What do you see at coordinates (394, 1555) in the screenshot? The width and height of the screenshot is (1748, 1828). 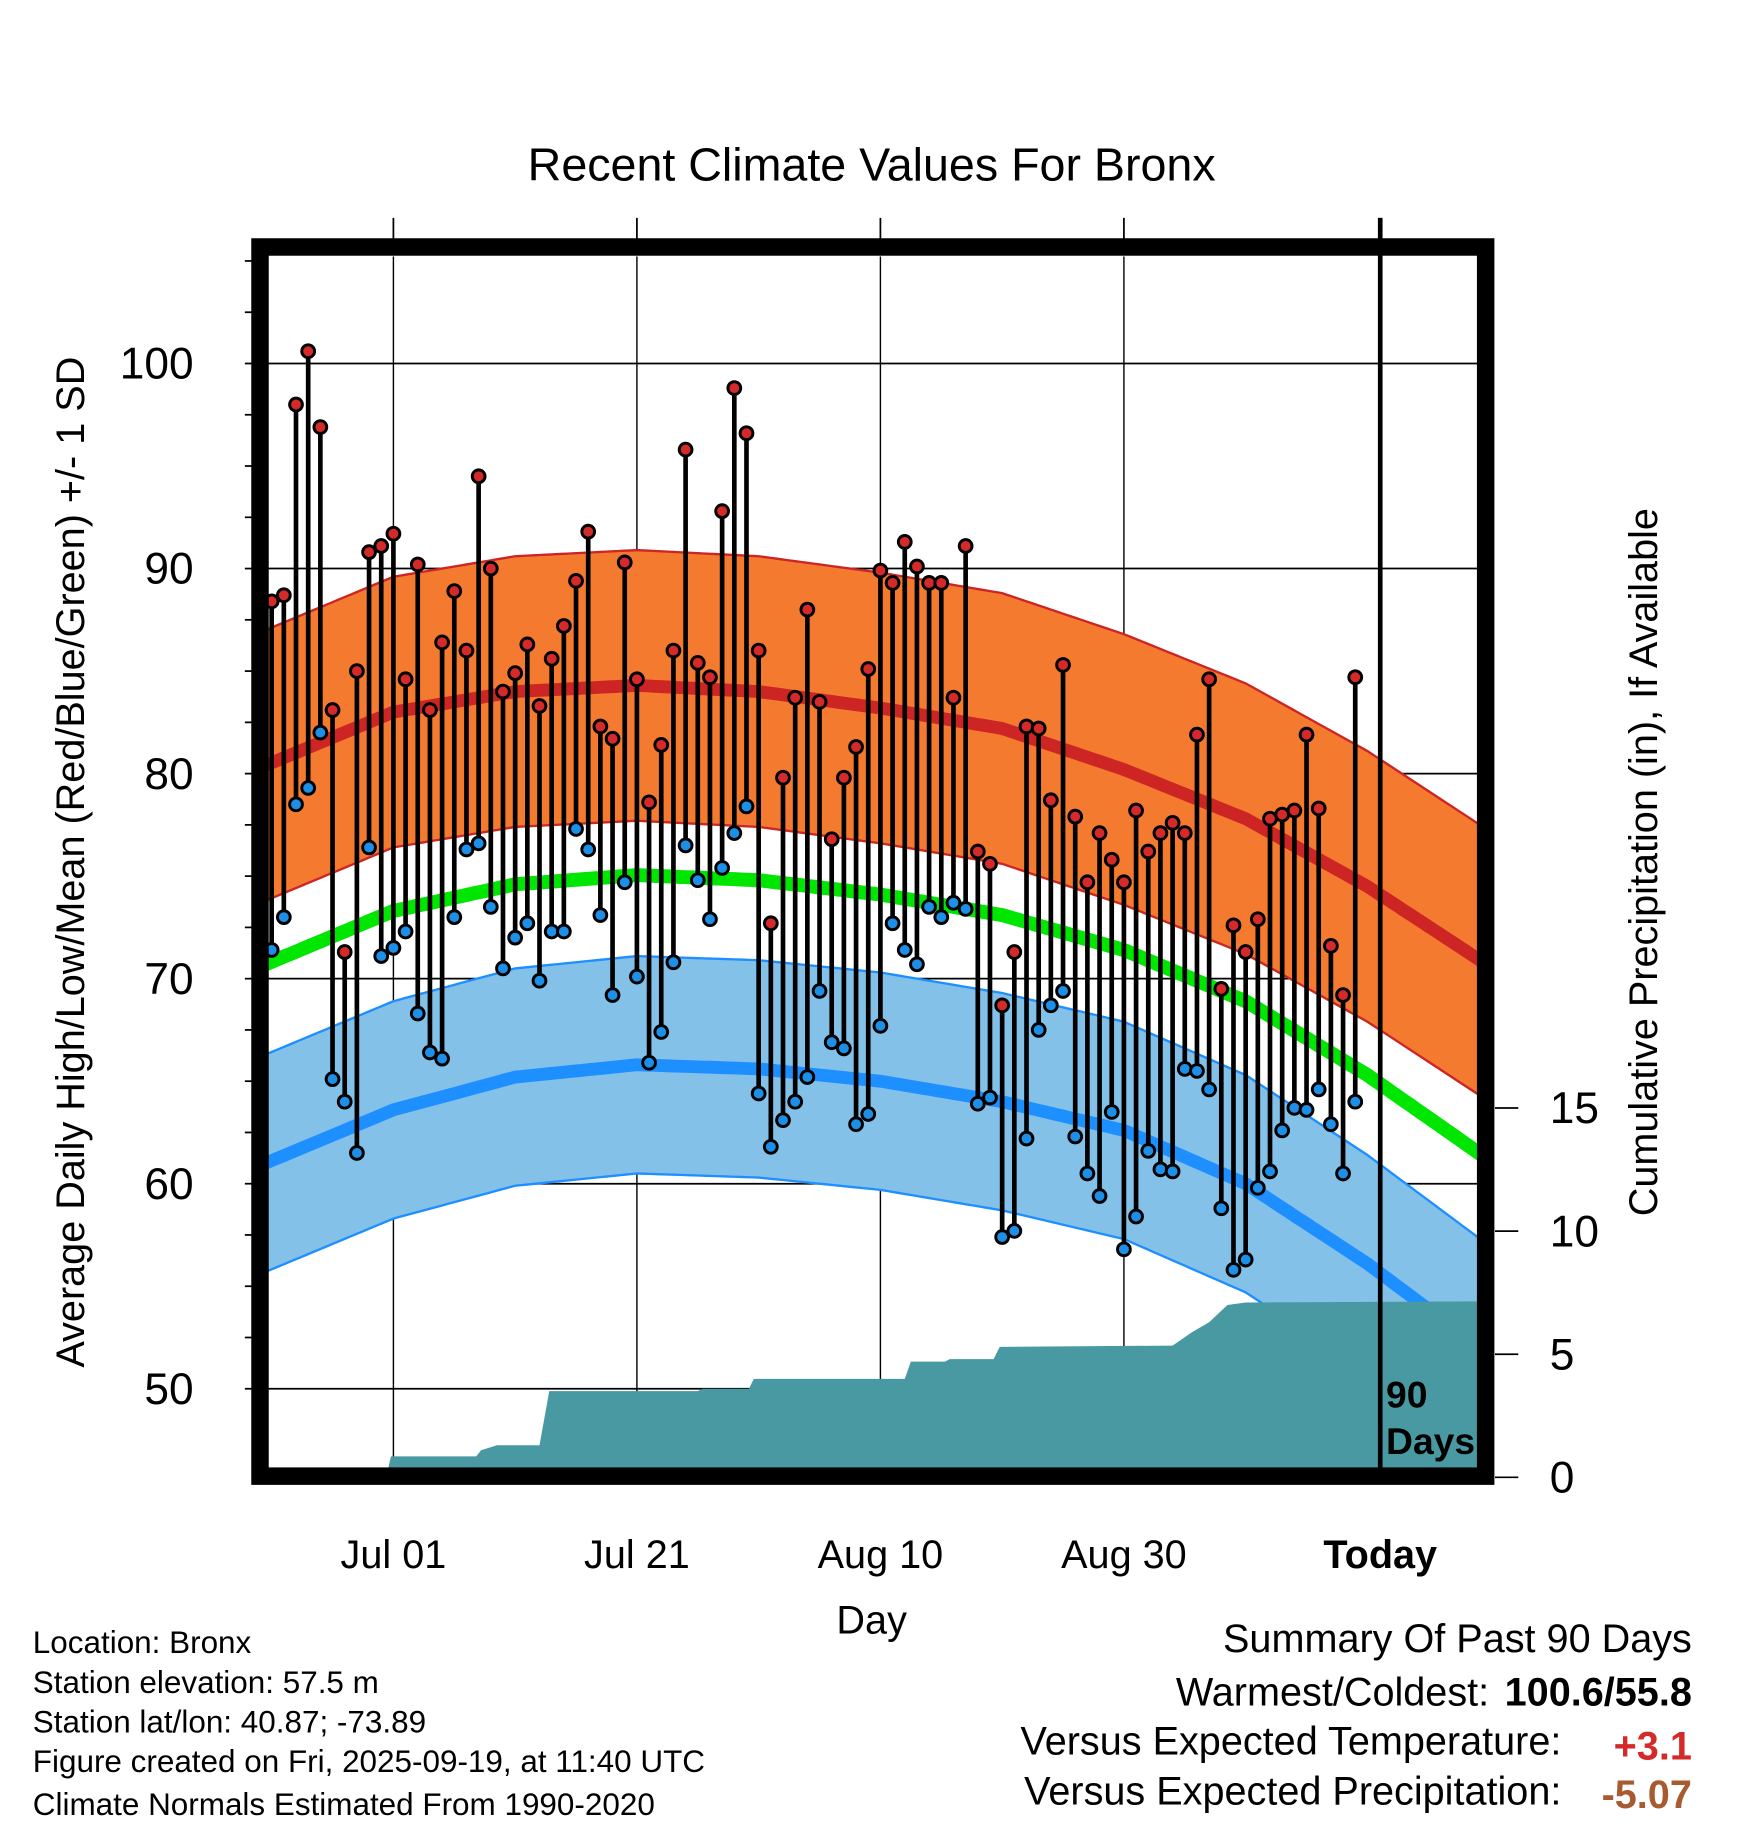 I see `x-tick-label: Jul 01` at bounding box center [394, 1555].